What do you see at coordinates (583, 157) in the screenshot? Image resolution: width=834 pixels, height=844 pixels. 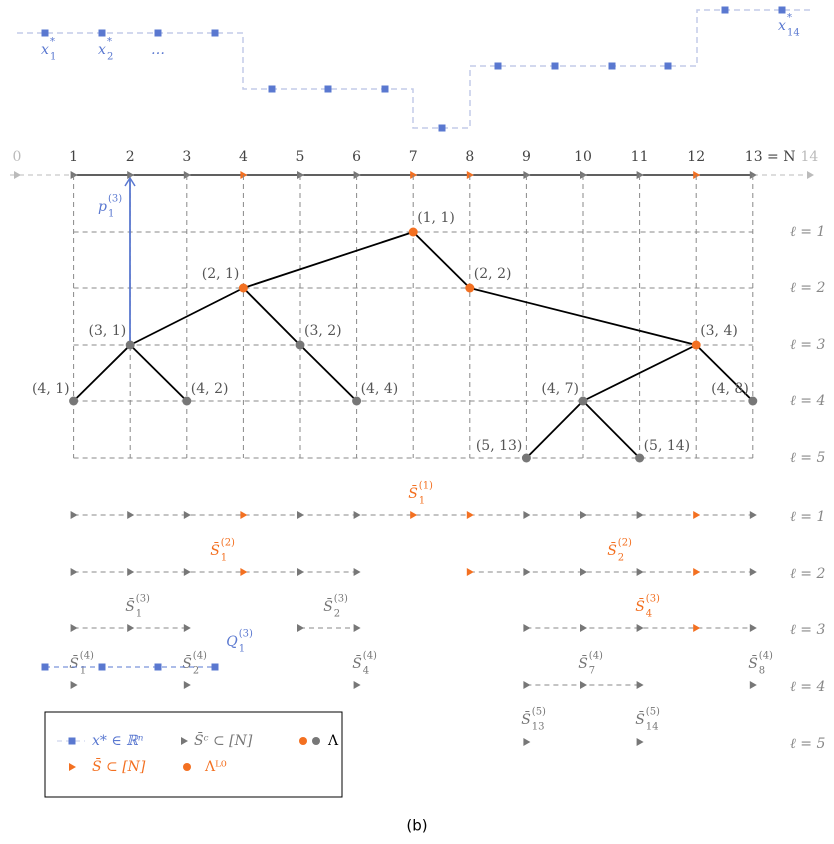 I see `axis-tick-label: 10` at bounding box center [583, 157].